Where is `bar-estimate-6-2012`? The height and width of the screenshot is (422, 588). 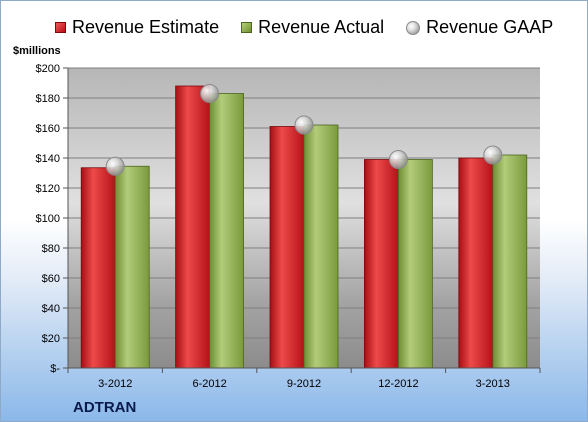 bar-estimate-6-2012 is located at coordinates (193, 227).